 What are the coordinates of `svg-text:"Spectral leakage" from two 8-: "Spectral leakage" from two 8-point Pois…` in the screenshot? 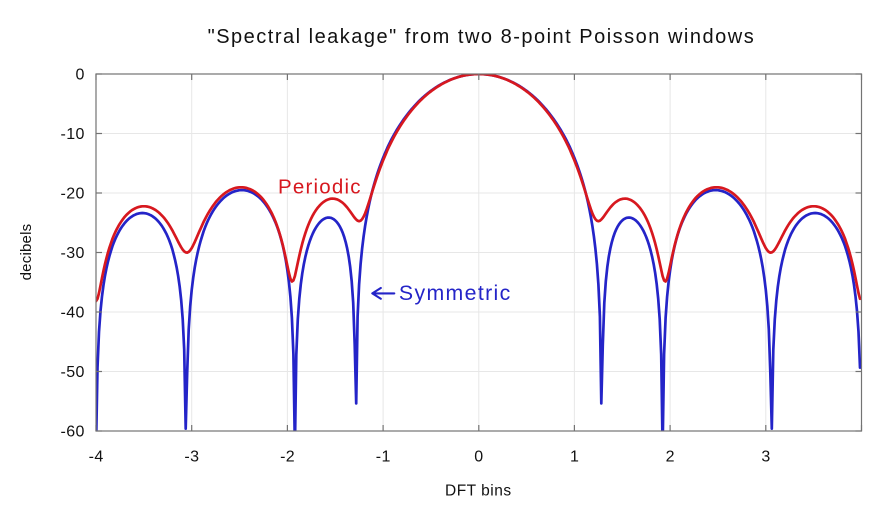 It's located at (482, 37).